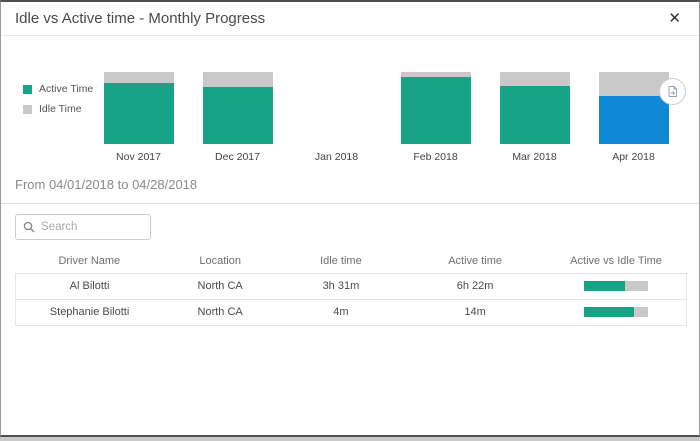  I want to click on driver-name-cell: Stephanie Bilotti, so click(89, 312).